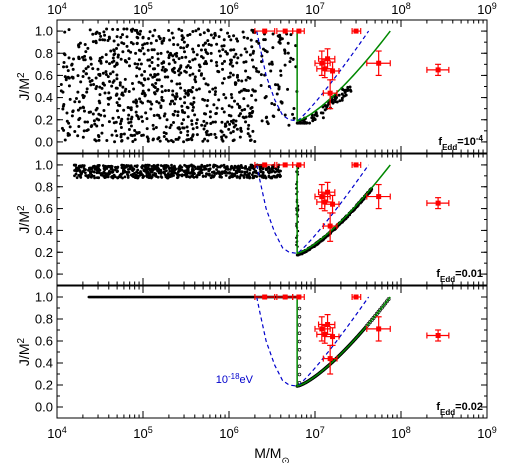 This screenshot has width=507, height=463. What do you see at coordinates (44, 75) in the screenshot?
I see `y-tick-label: 0.6` at bounding box center [44, 75].